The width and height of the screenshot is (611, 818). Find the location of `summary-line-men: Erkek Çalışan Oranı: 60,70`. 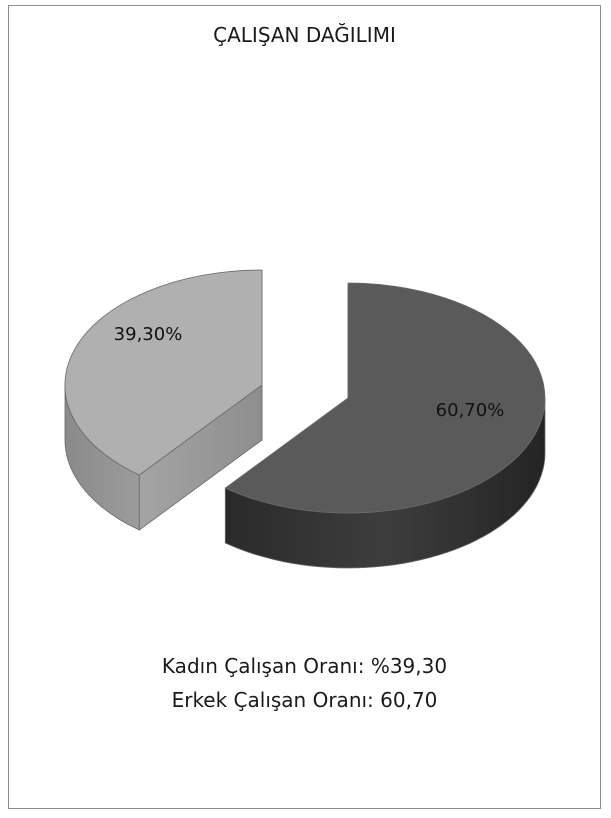

summary-line-men: Erkek Çalışan Oranı: 60,70 is located at coordinates (304, 700).